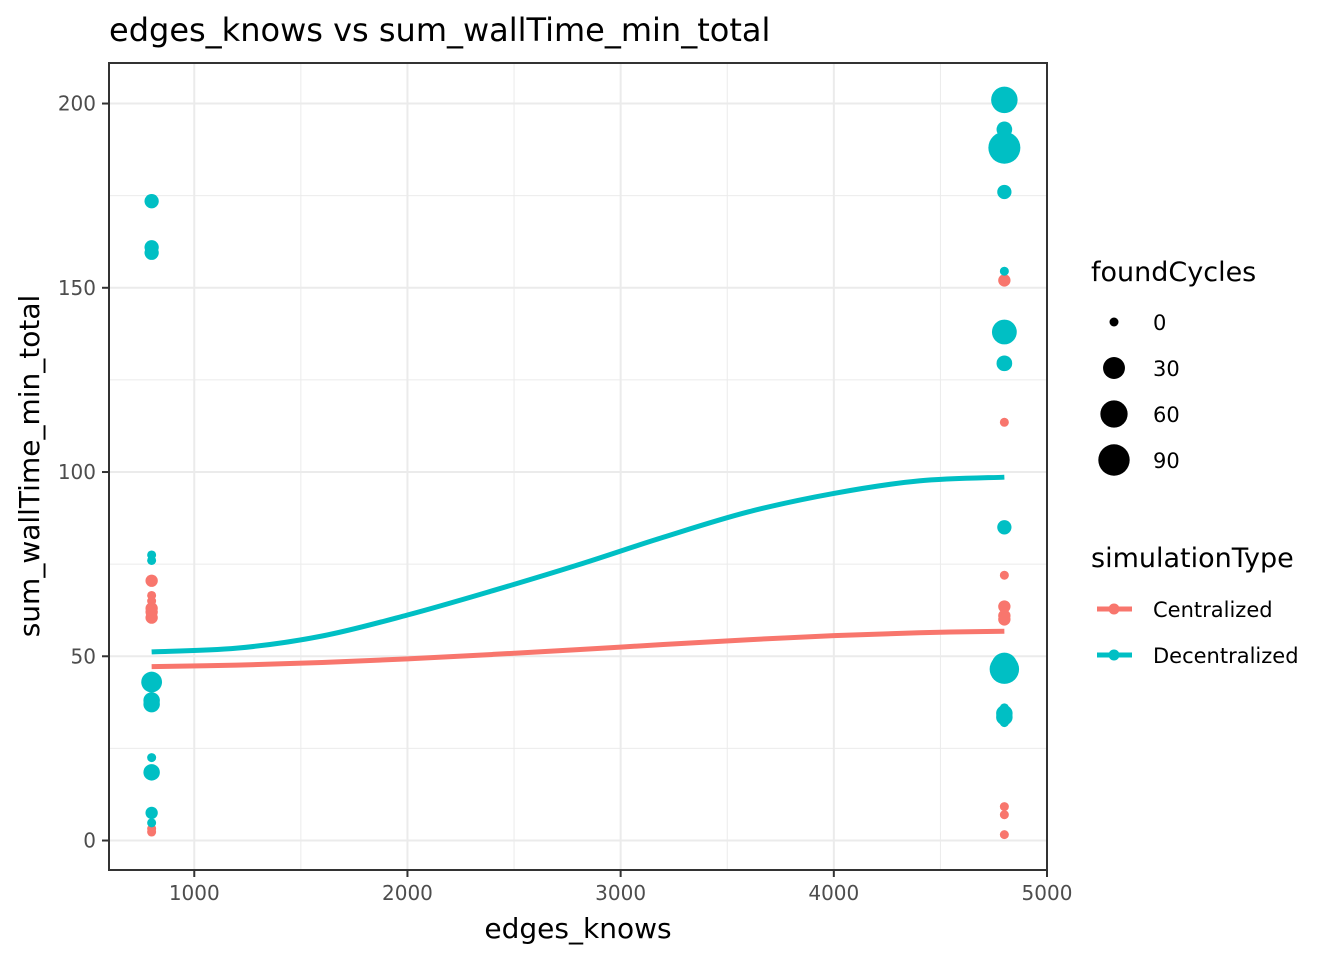 This screenshot has height=960, width=1344. What do you see at coordinates (407, 893) in the screenshot?
I see `x-tick-label: 2000` at bounding box center [407, 893].